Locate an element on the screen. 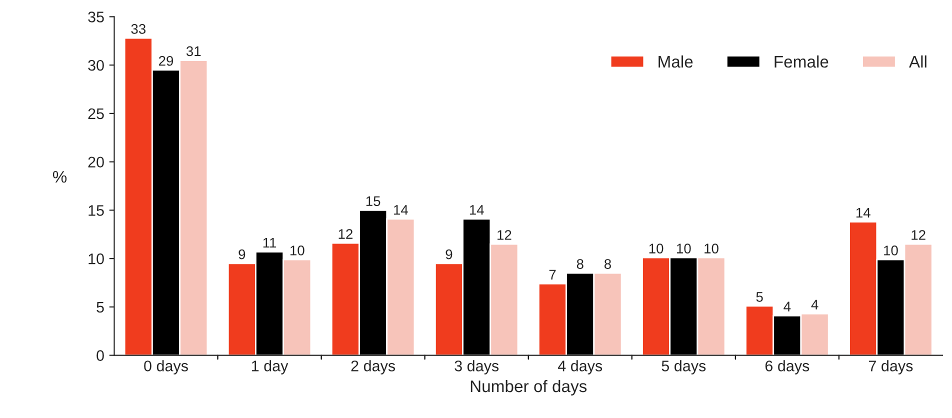 The image size is (952, 418). x-tick-label: 5 days is located at coordinates (684, 367).